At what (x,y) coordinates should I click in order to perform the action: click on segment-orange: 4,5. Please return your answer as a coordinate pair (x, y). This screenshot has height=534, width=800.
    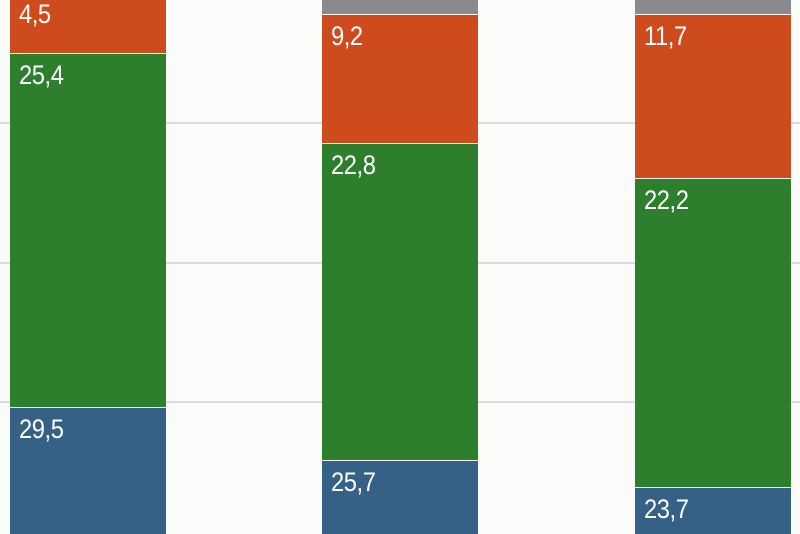
    Looking at the image, I should click on (88, 27).